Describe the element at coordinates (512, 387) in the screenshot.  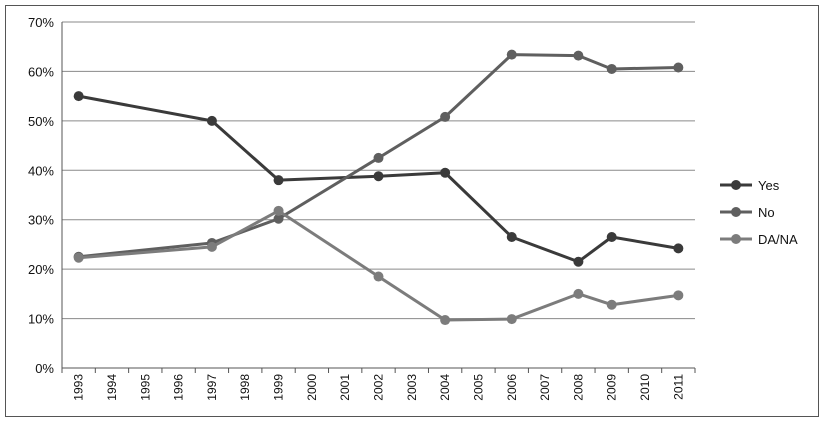
I see `x-tick-label: 2006` at that location.